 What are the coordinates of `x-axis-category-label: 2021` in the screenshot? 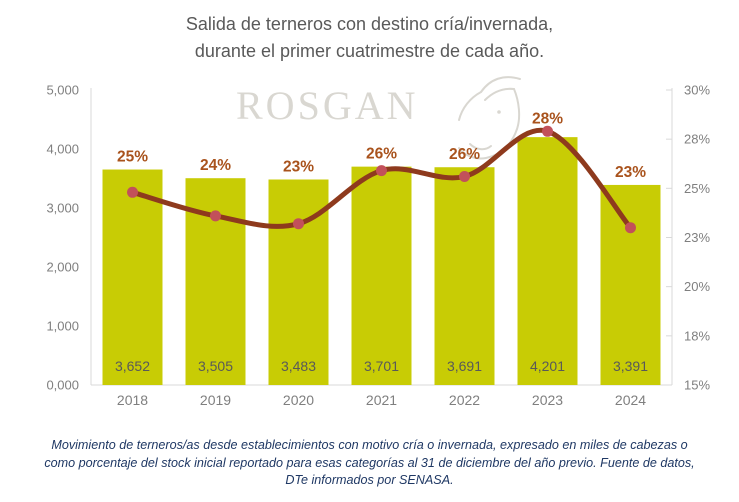 It's located at (381, 400).